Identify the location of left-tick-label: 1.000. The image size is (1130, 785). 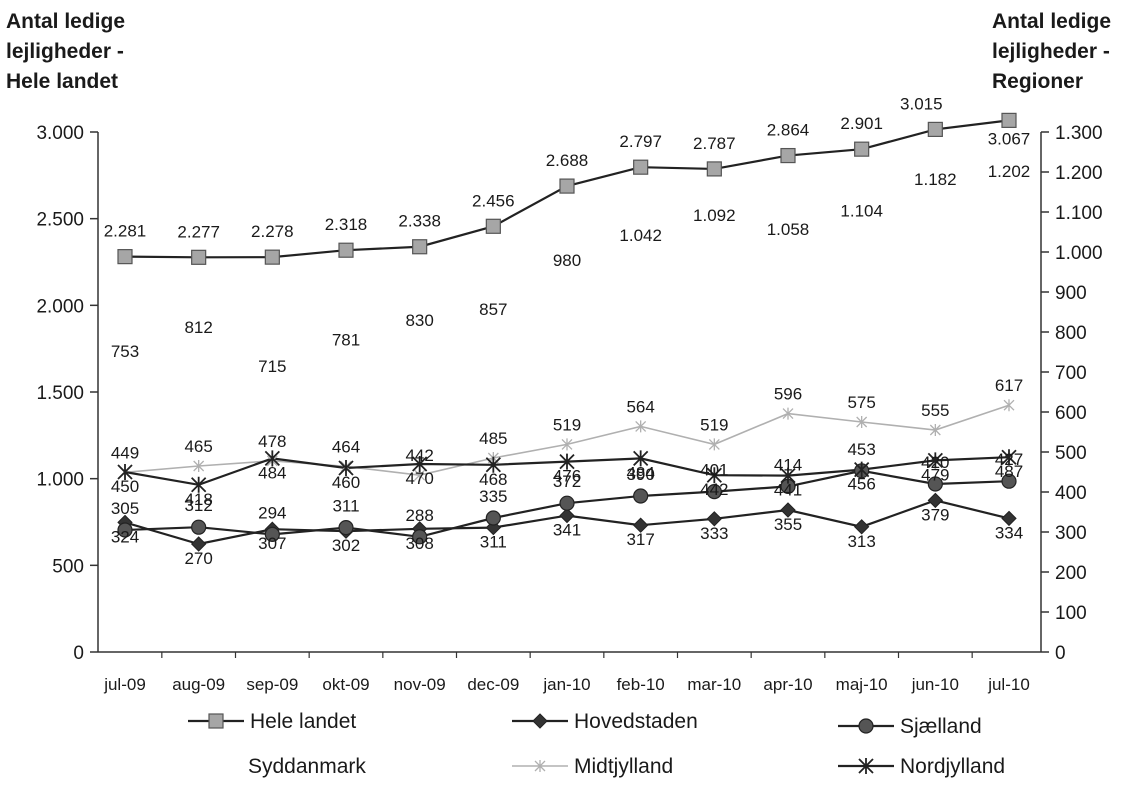
(60, 480).